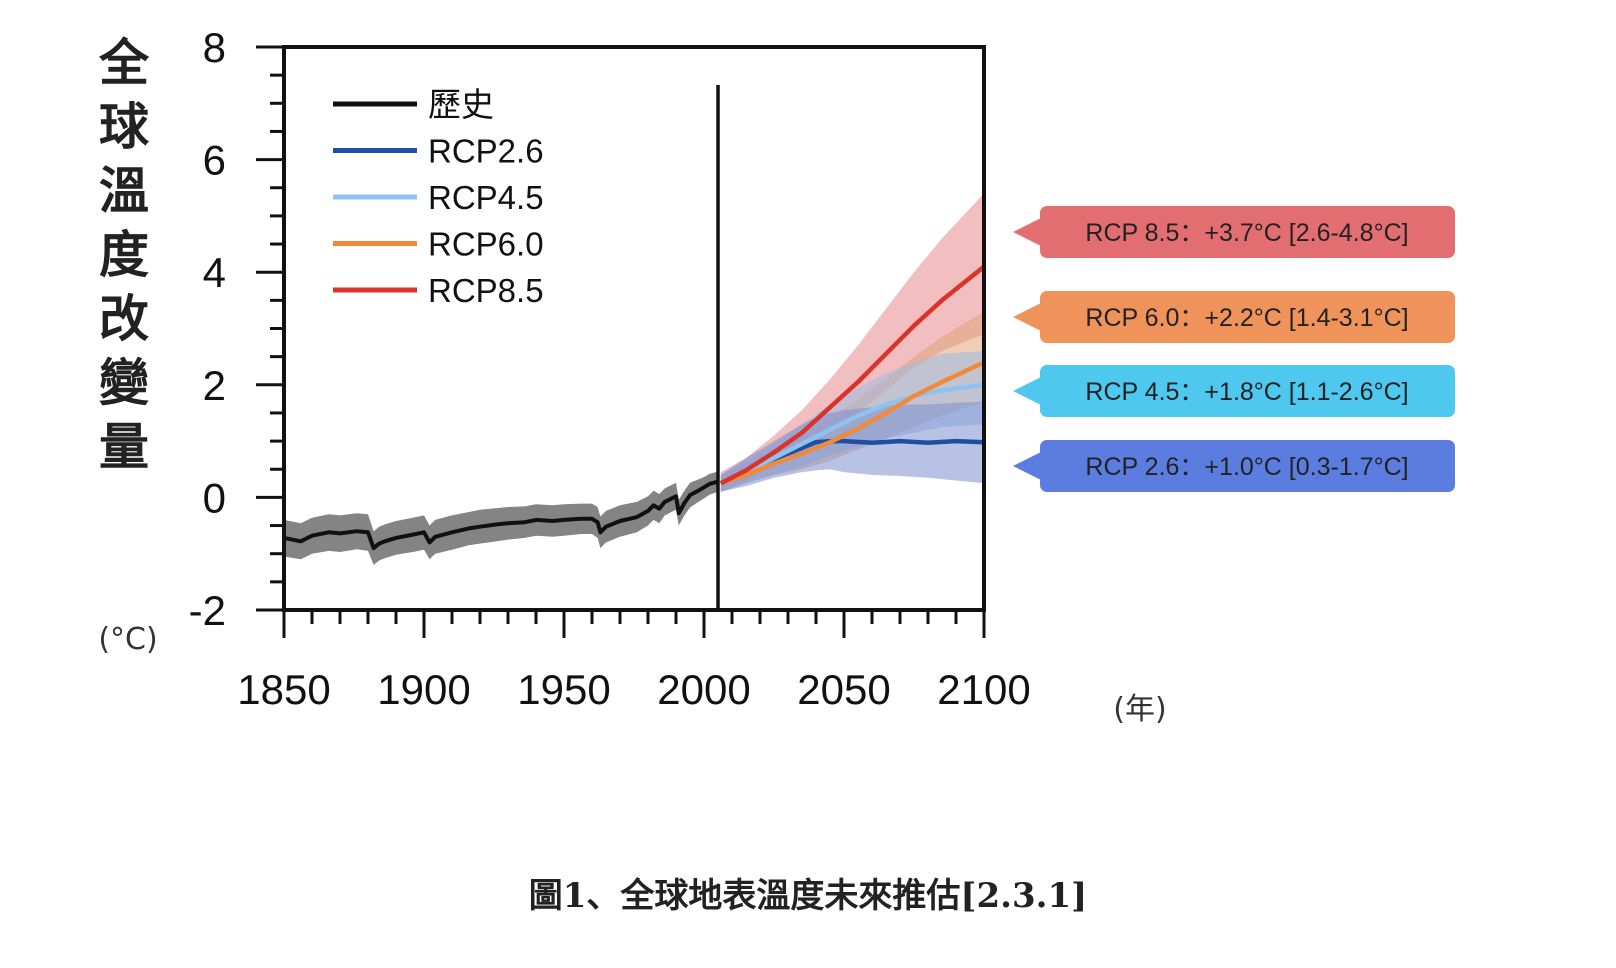  I want to click on y-title-char: 全, so click(124, 63).